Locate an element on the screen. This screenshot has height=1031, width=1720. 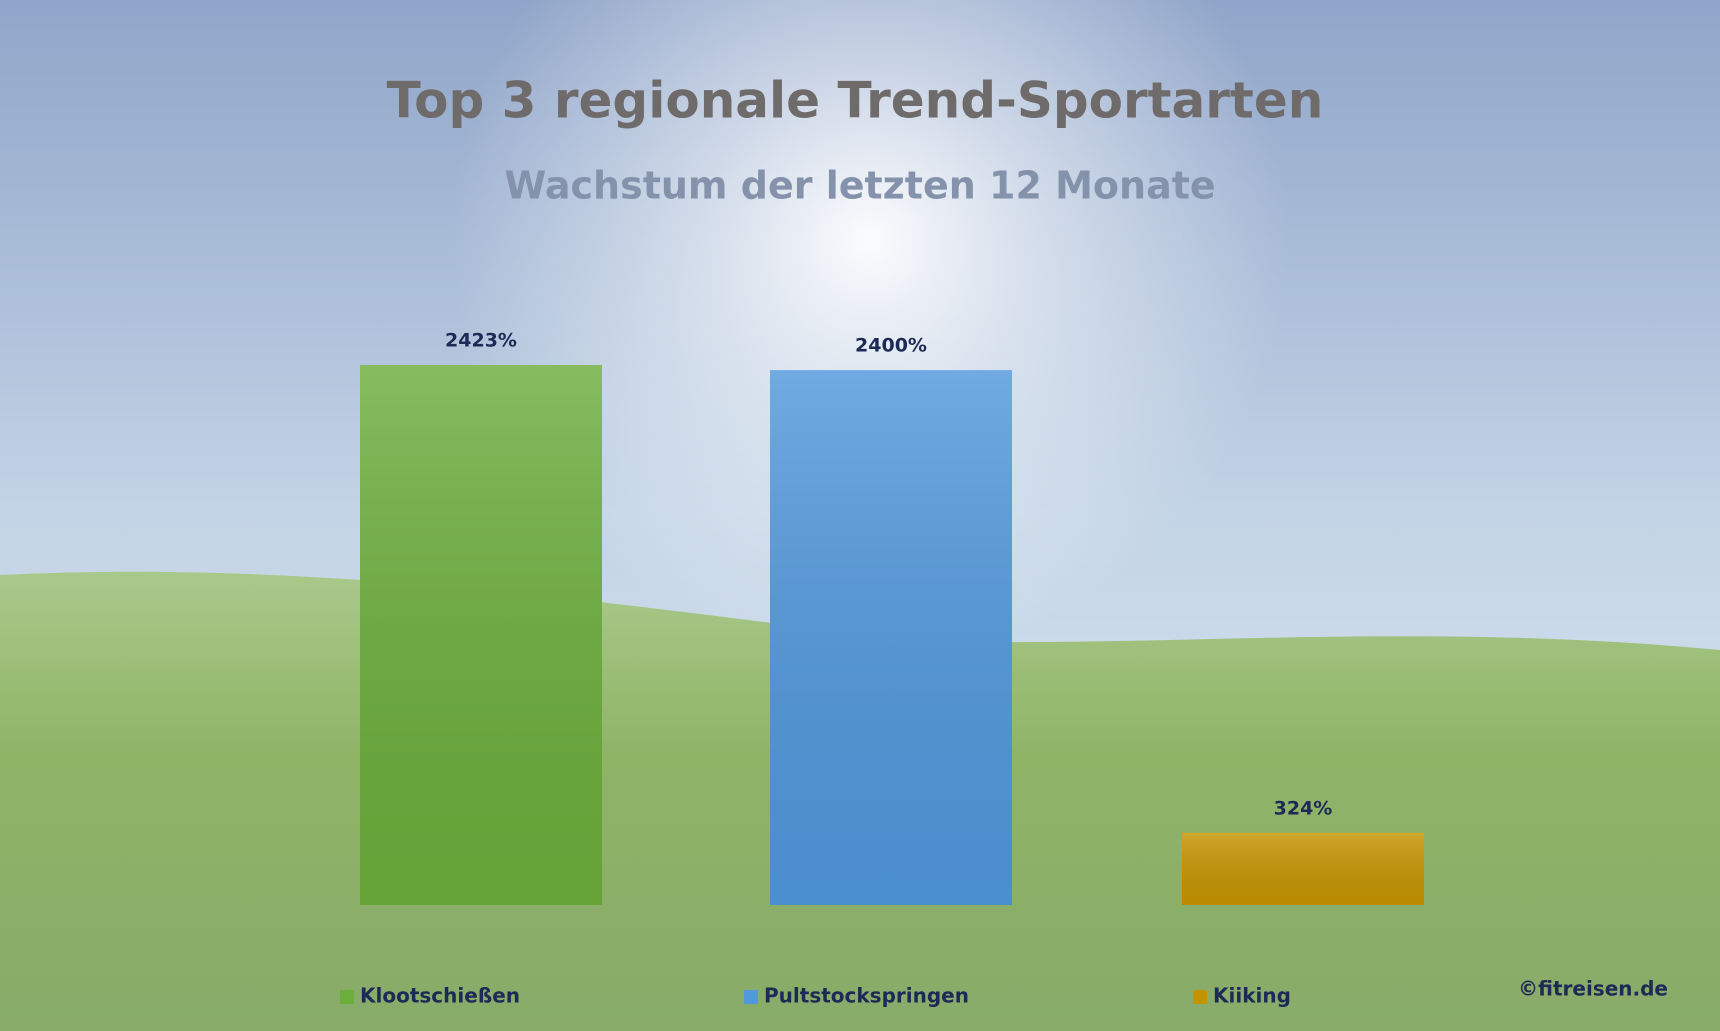
value-label: 324% is located at coordinates (1303, 808).